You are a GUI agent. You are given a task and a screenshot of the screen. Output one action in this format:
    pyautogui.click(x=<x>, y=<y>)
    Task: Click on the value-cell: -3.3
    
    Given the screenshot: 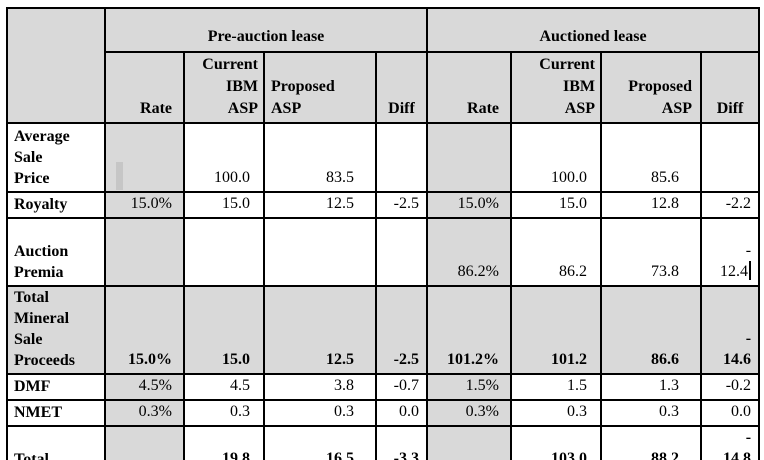 What is the action you would take?
    pyautogui.click(x=401, y=442)
    